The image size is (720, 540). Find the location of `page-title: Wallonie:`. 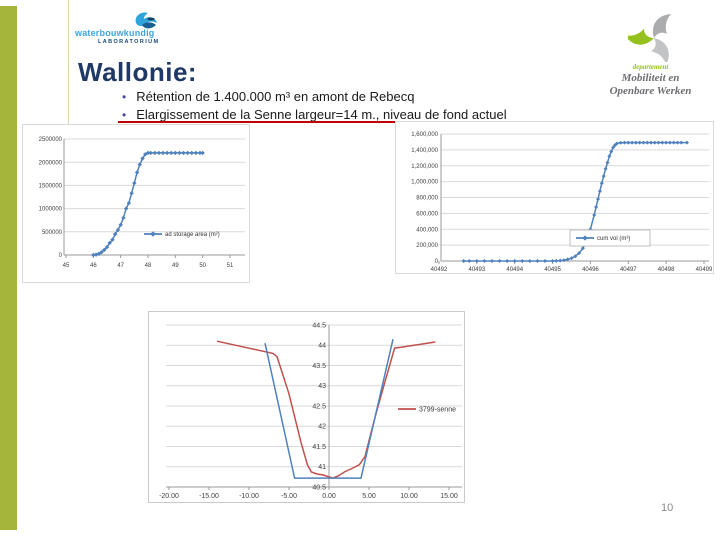

page-title: Wallonie: is located at coordinates (138, 72).